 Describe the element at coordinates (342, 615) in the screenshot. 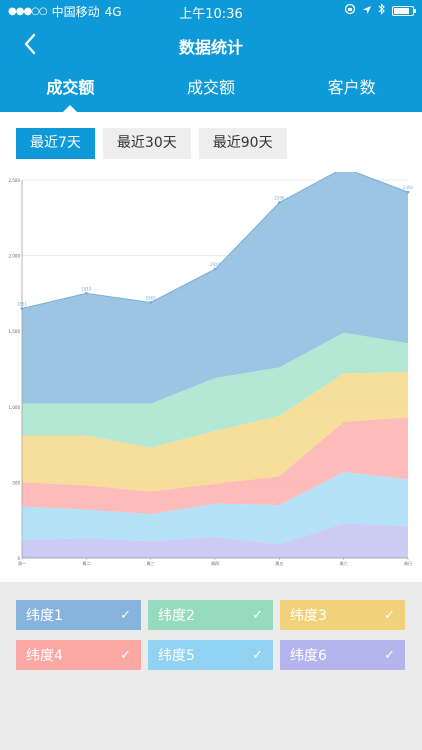

I see `legend-item-3: 纬度3 ✓` at that location.